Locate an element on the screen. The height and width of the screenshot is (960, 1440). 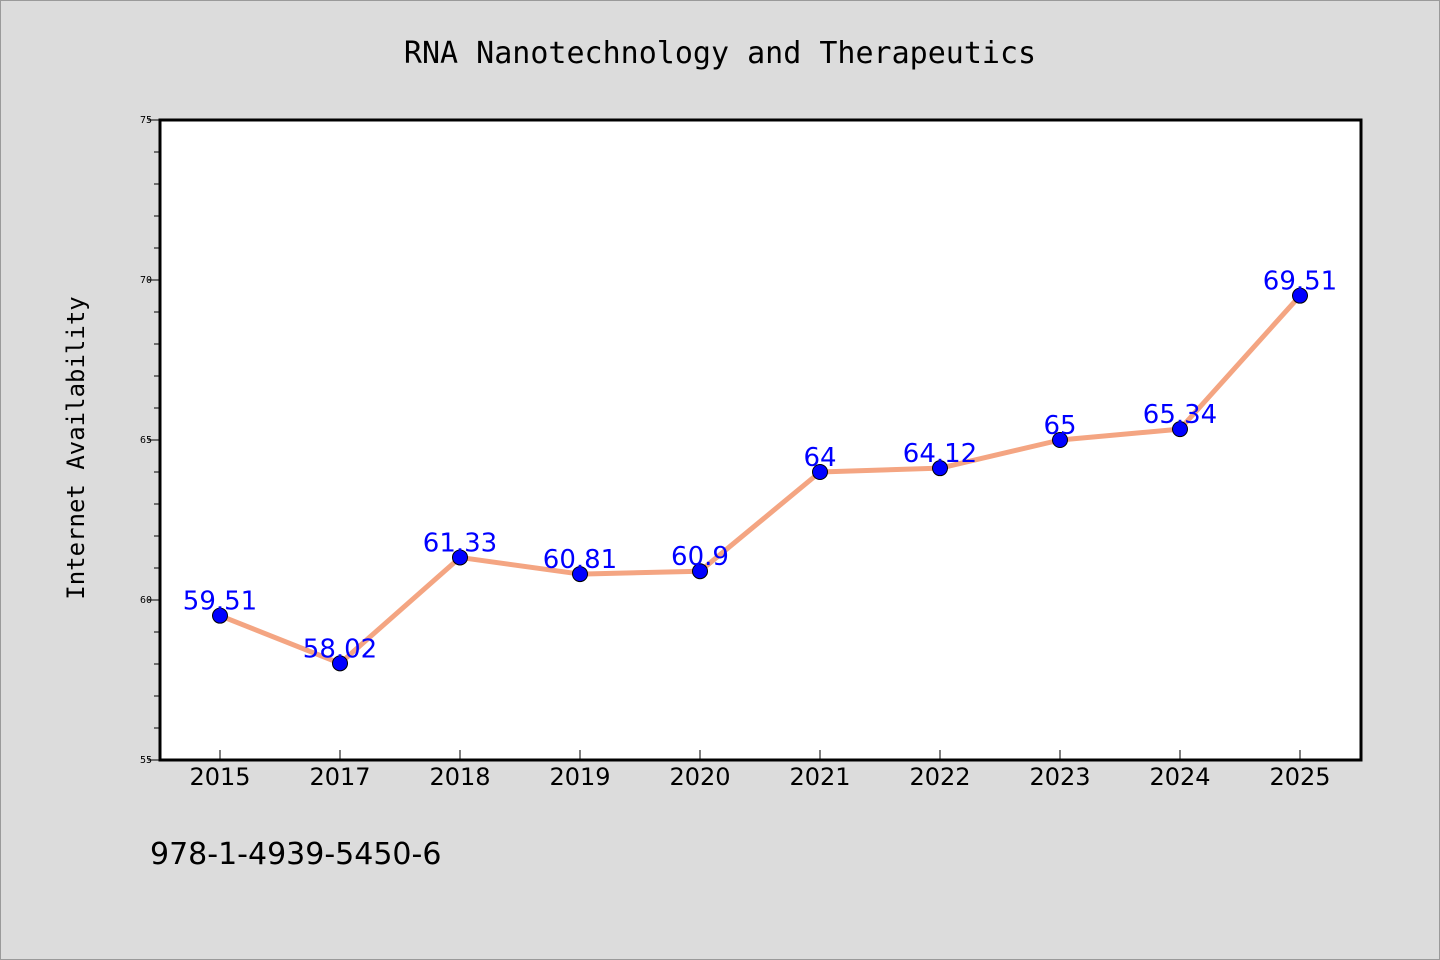
y-tick-label: 60 is located at coordinates (146, 600).